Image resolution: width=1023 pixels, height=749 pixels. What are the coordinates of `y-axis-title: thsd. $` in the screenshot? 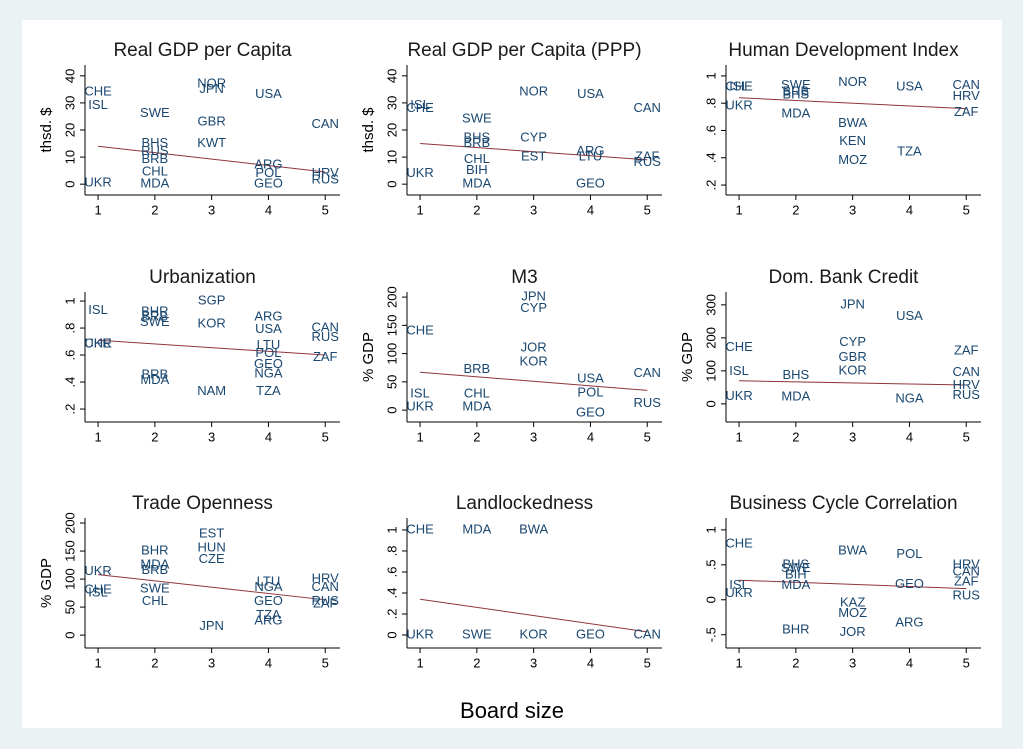 It's located at (368, 130).